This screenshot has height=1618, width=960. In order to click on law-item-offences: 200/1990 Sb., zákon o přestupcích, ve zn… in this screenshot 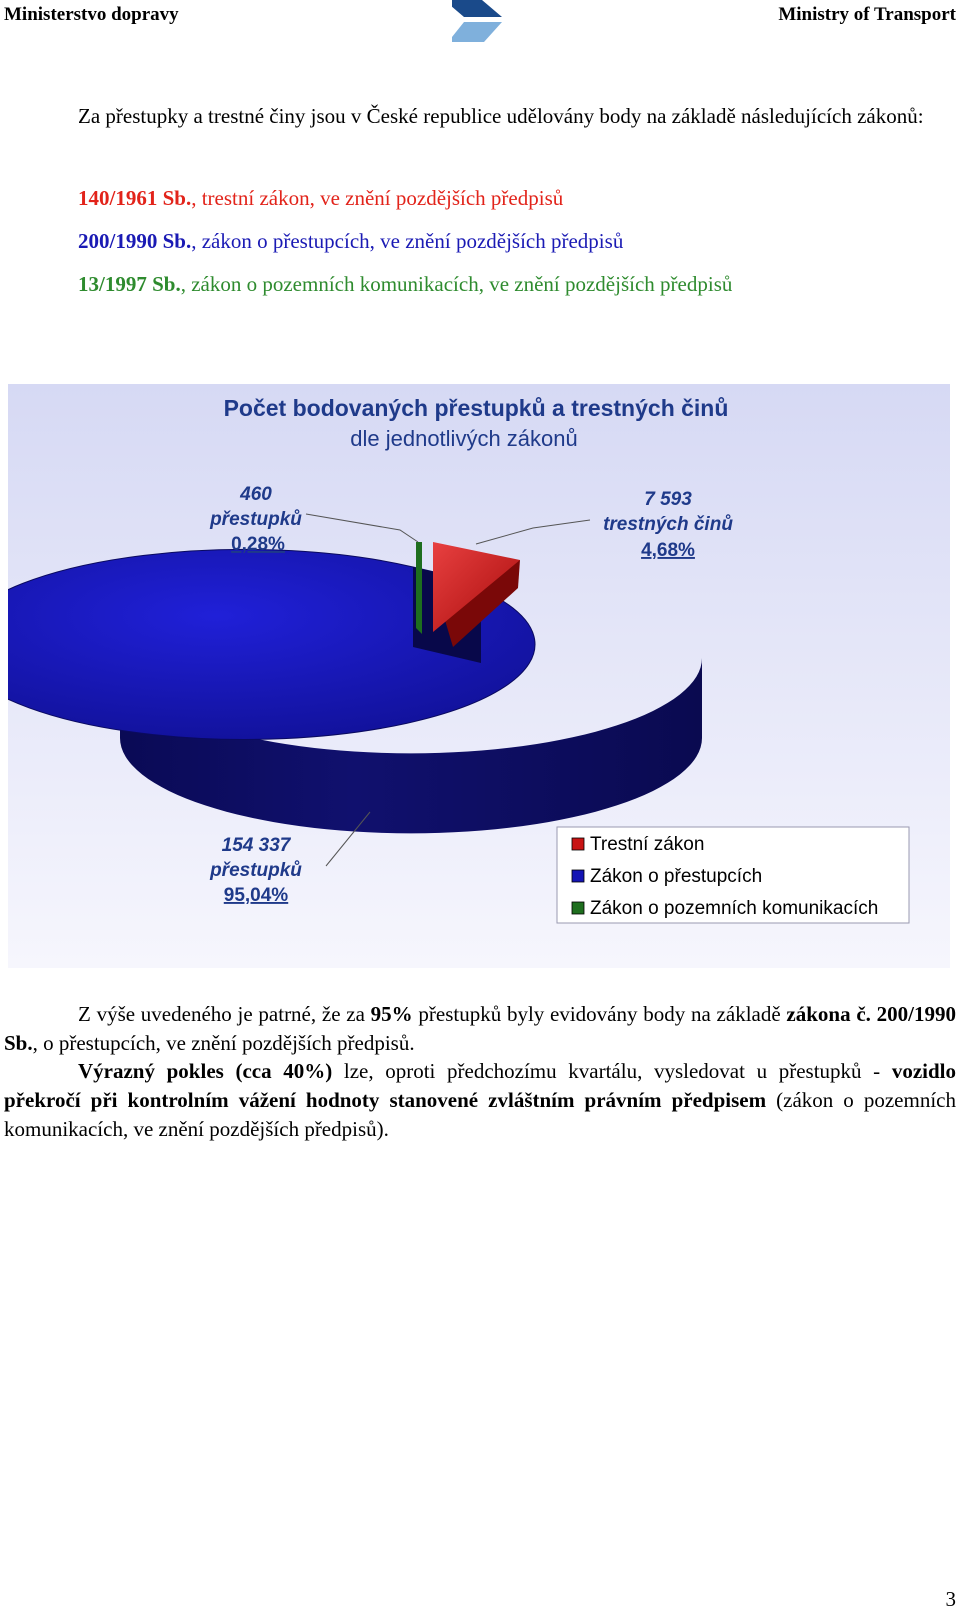, I will do `click(351, 241)`.